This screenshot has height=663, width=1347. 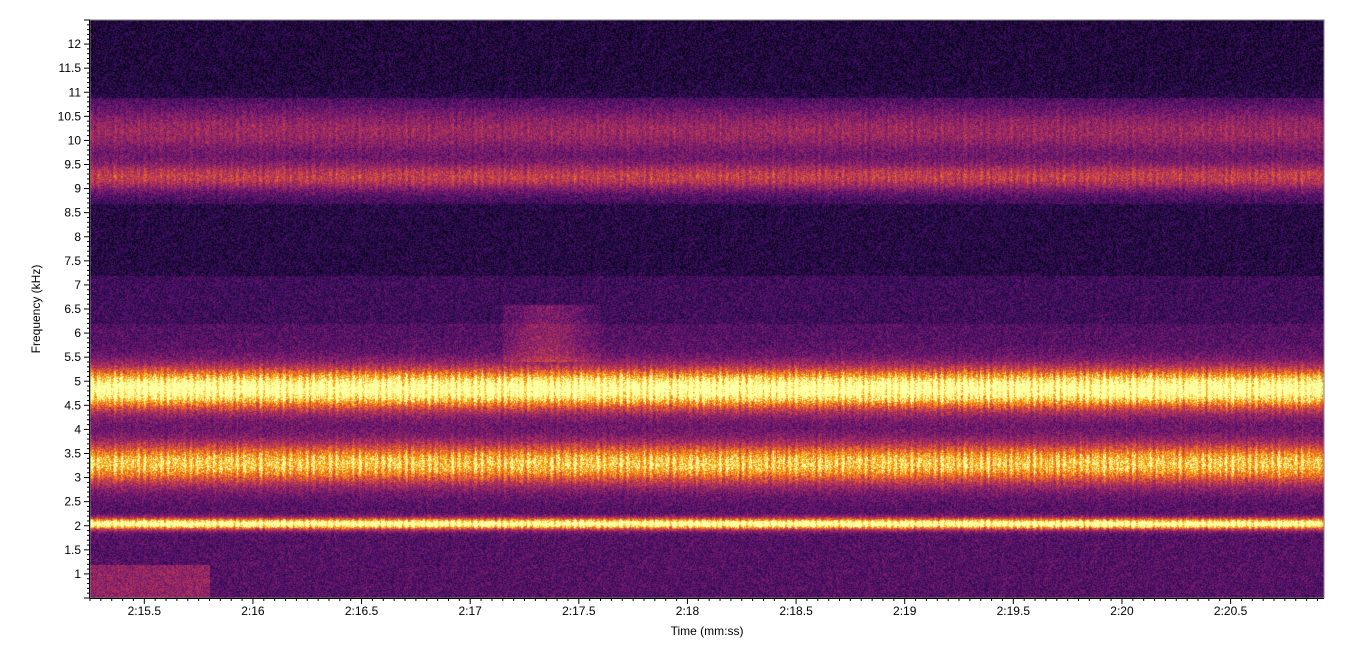 I want to click on y-tick-label: 1, so click(x=77, y=574).